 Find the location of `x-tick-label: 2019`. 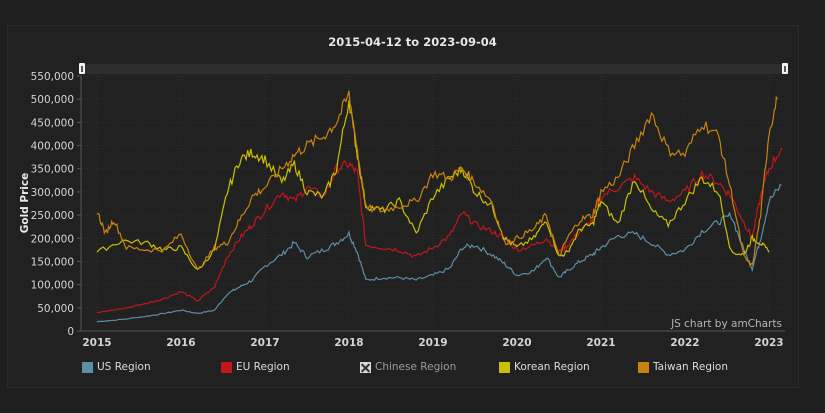

x-tick-label: 2019 is located at coordinates (432, 343).